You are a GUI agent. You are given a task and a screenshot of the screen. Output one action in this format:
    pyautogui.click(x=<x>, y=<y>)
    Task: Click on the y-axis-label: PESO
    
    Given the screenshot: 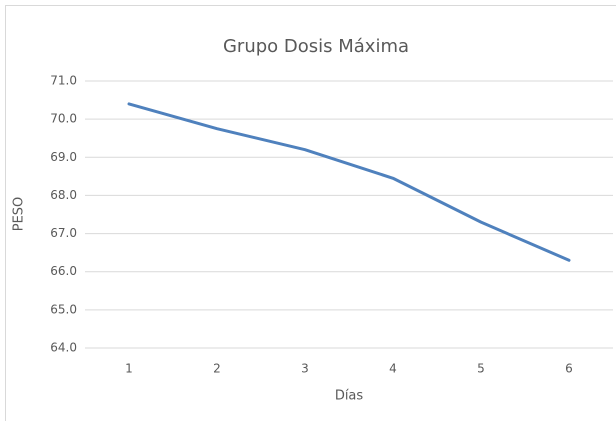 What is the action you would take?
    pyautogui.click(x=19, y=214)
    